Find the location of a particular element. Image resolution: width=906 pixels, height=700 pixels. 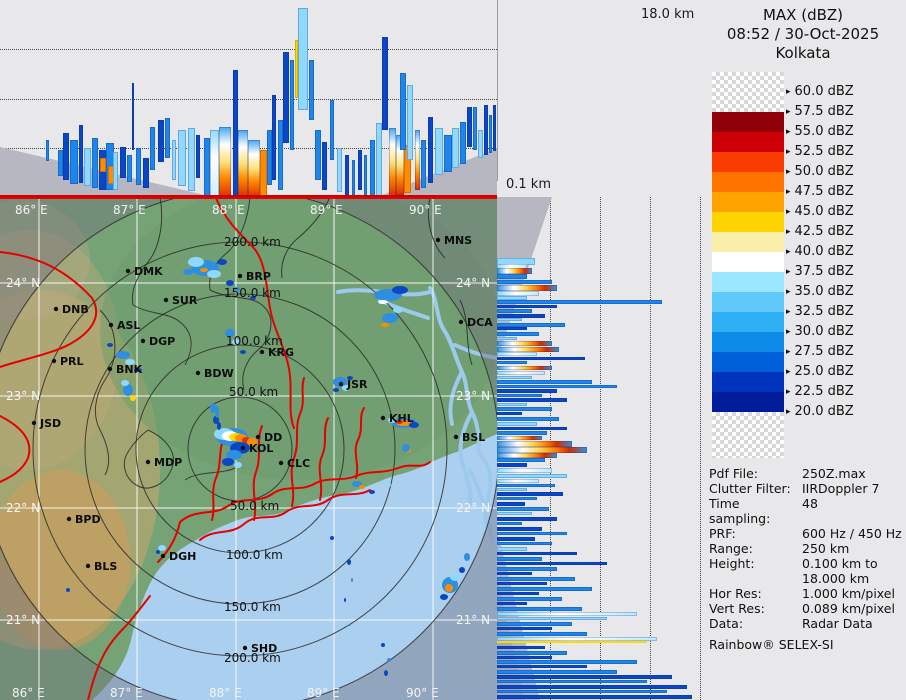

station-name: Kolkata is located at coordinates (803, 53).